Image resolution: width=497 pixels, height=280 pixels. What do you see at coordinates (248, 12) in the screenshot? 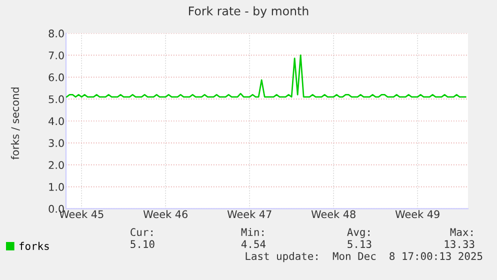
I see `chart-title: Fork rate - by month` at bounding box center [248, 12].